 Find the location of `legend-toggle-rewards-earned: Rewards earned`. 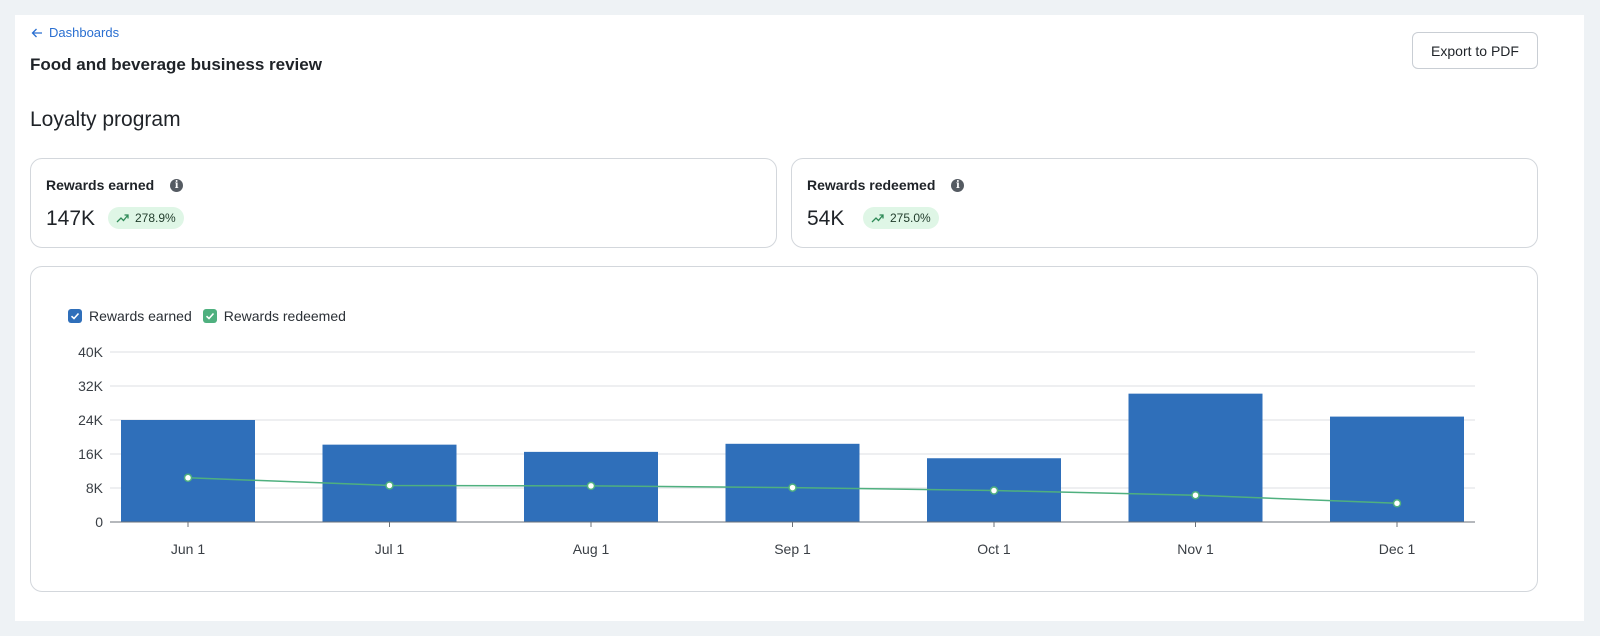

legend-toggle-rewards-earned: Rewards earned is located at coordinates (130, 316).